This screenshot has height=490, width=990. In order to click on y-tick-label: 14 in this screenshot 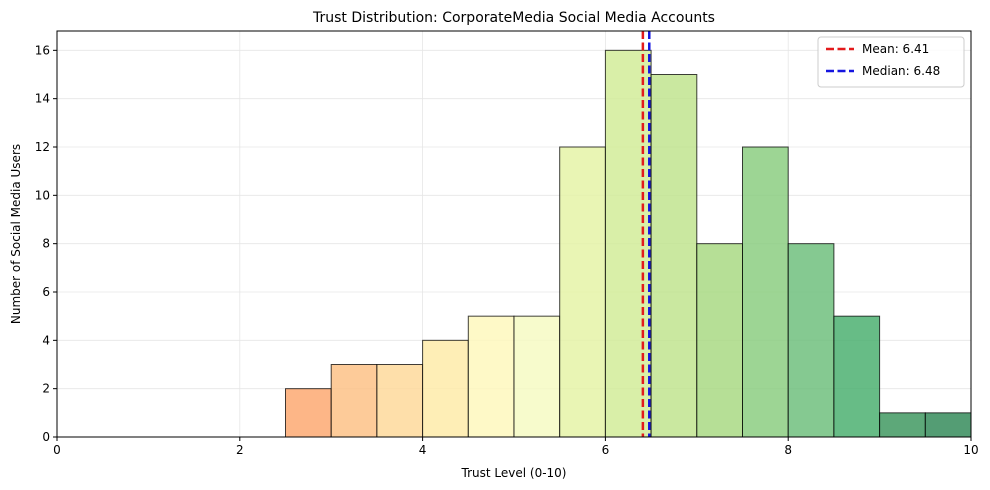, I will do `click(42, 99)`.